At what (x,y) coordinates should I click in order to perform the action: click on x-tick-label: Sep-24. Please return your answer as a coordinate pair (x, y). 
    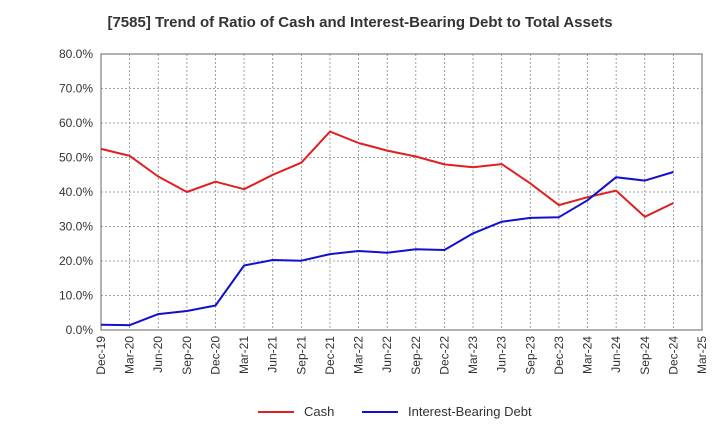
    Looking at the image, I should click on (645, 355).